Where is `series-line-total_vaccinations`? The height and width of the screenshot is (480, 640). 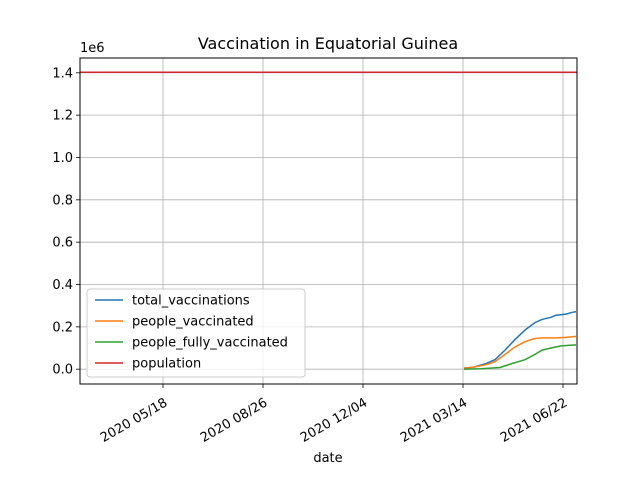
series-line-total_vaccinations is located at coordinates (520, 339).